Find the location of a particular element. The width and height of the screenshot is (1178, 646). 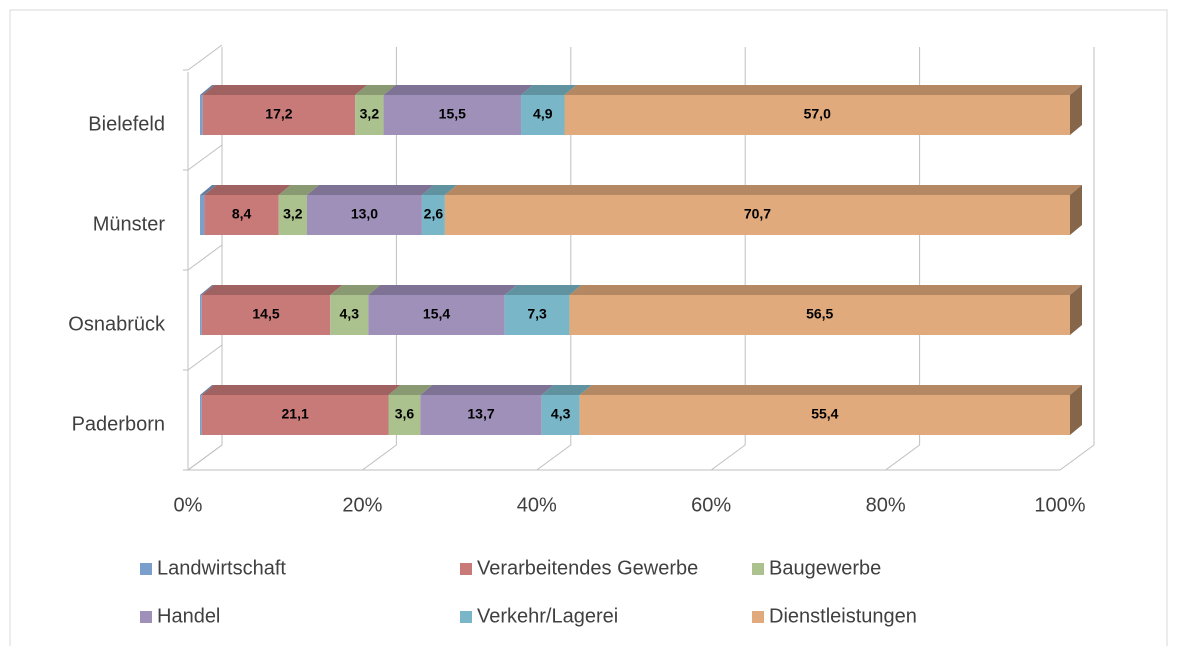

data-label: 70,7 is located at coordinates (757, 214).